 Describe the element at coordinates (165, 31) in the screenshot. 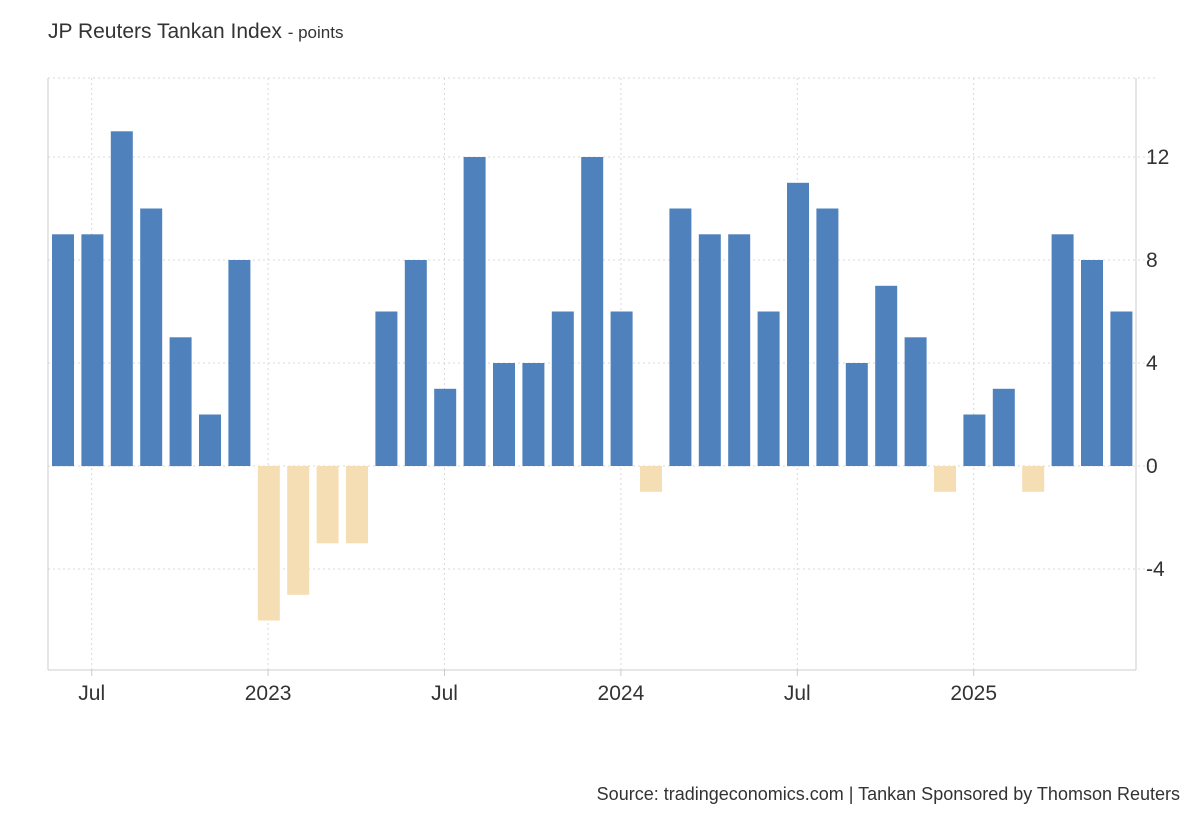

I see `chart-title-text: JP Reuters Tankan Index` at that location.